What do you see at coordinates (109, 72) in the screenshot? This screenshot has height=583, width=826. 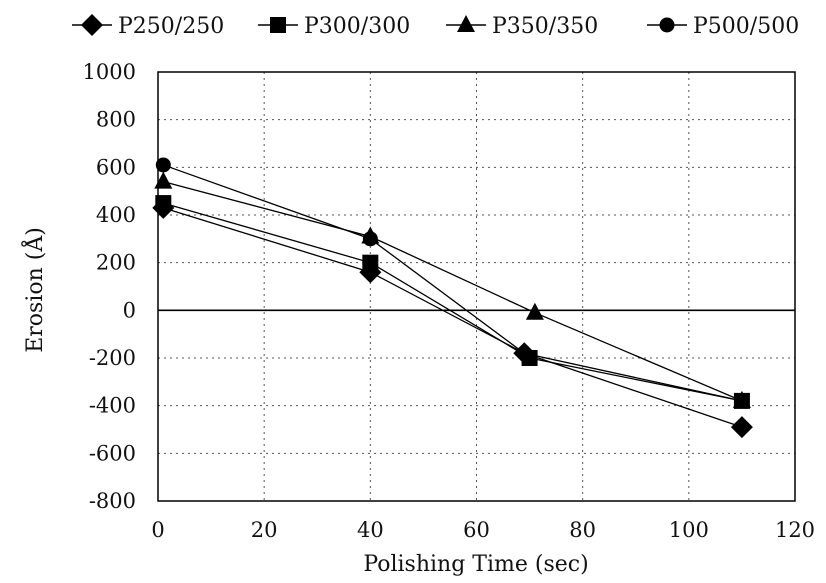 I see `y-tick-label: 1000` at bounding box center [109, 72].